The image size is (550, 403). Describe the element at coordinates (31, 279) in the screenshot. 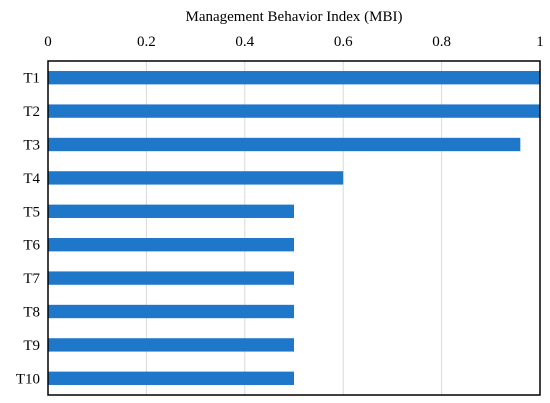

I see `y-tick-label-t7: T7` at that location.